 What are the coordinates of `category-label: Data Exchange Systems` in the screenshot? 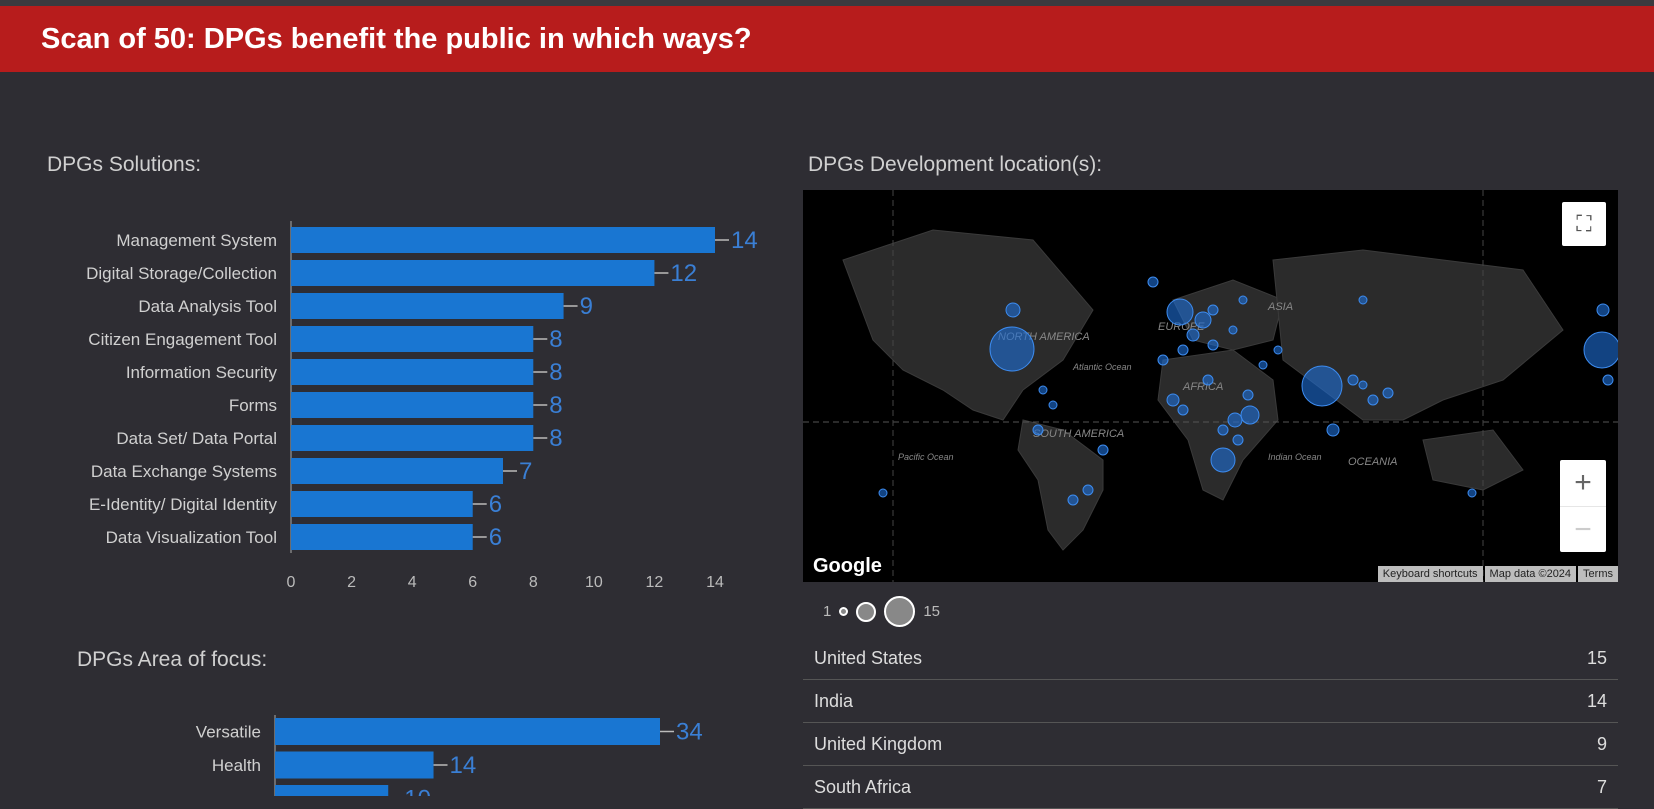 It's located at (184, 471).